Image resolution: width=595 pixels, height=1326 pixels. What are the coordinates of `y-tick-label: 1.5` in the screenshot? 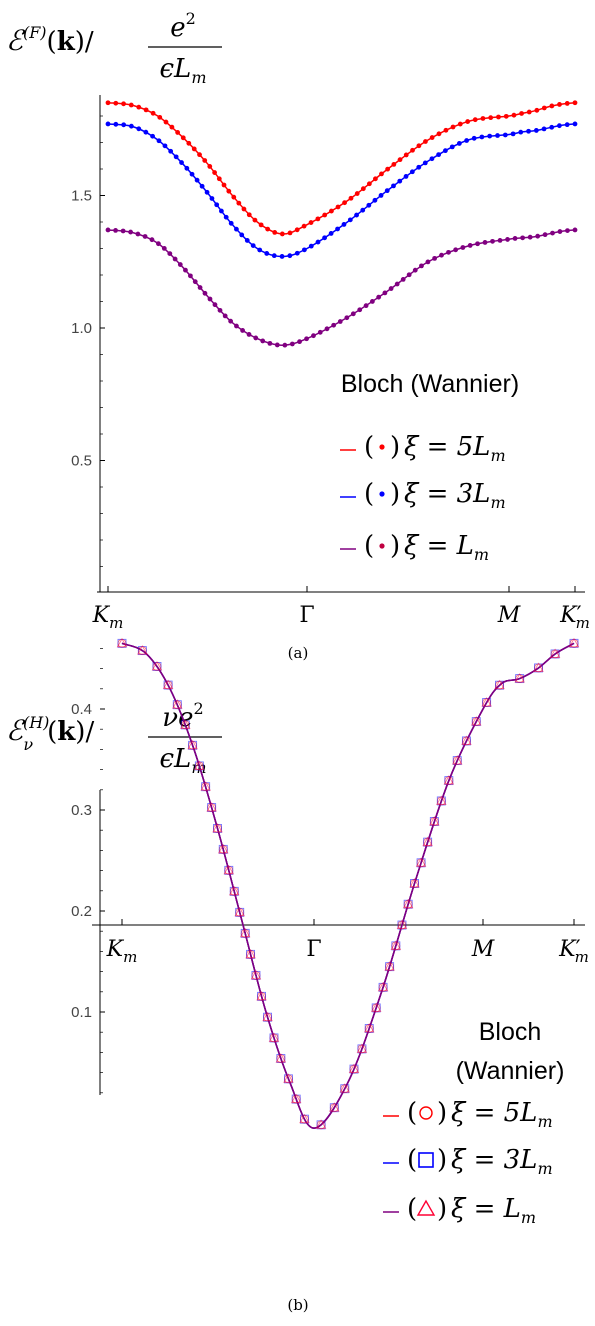 It's located at (81, 196).